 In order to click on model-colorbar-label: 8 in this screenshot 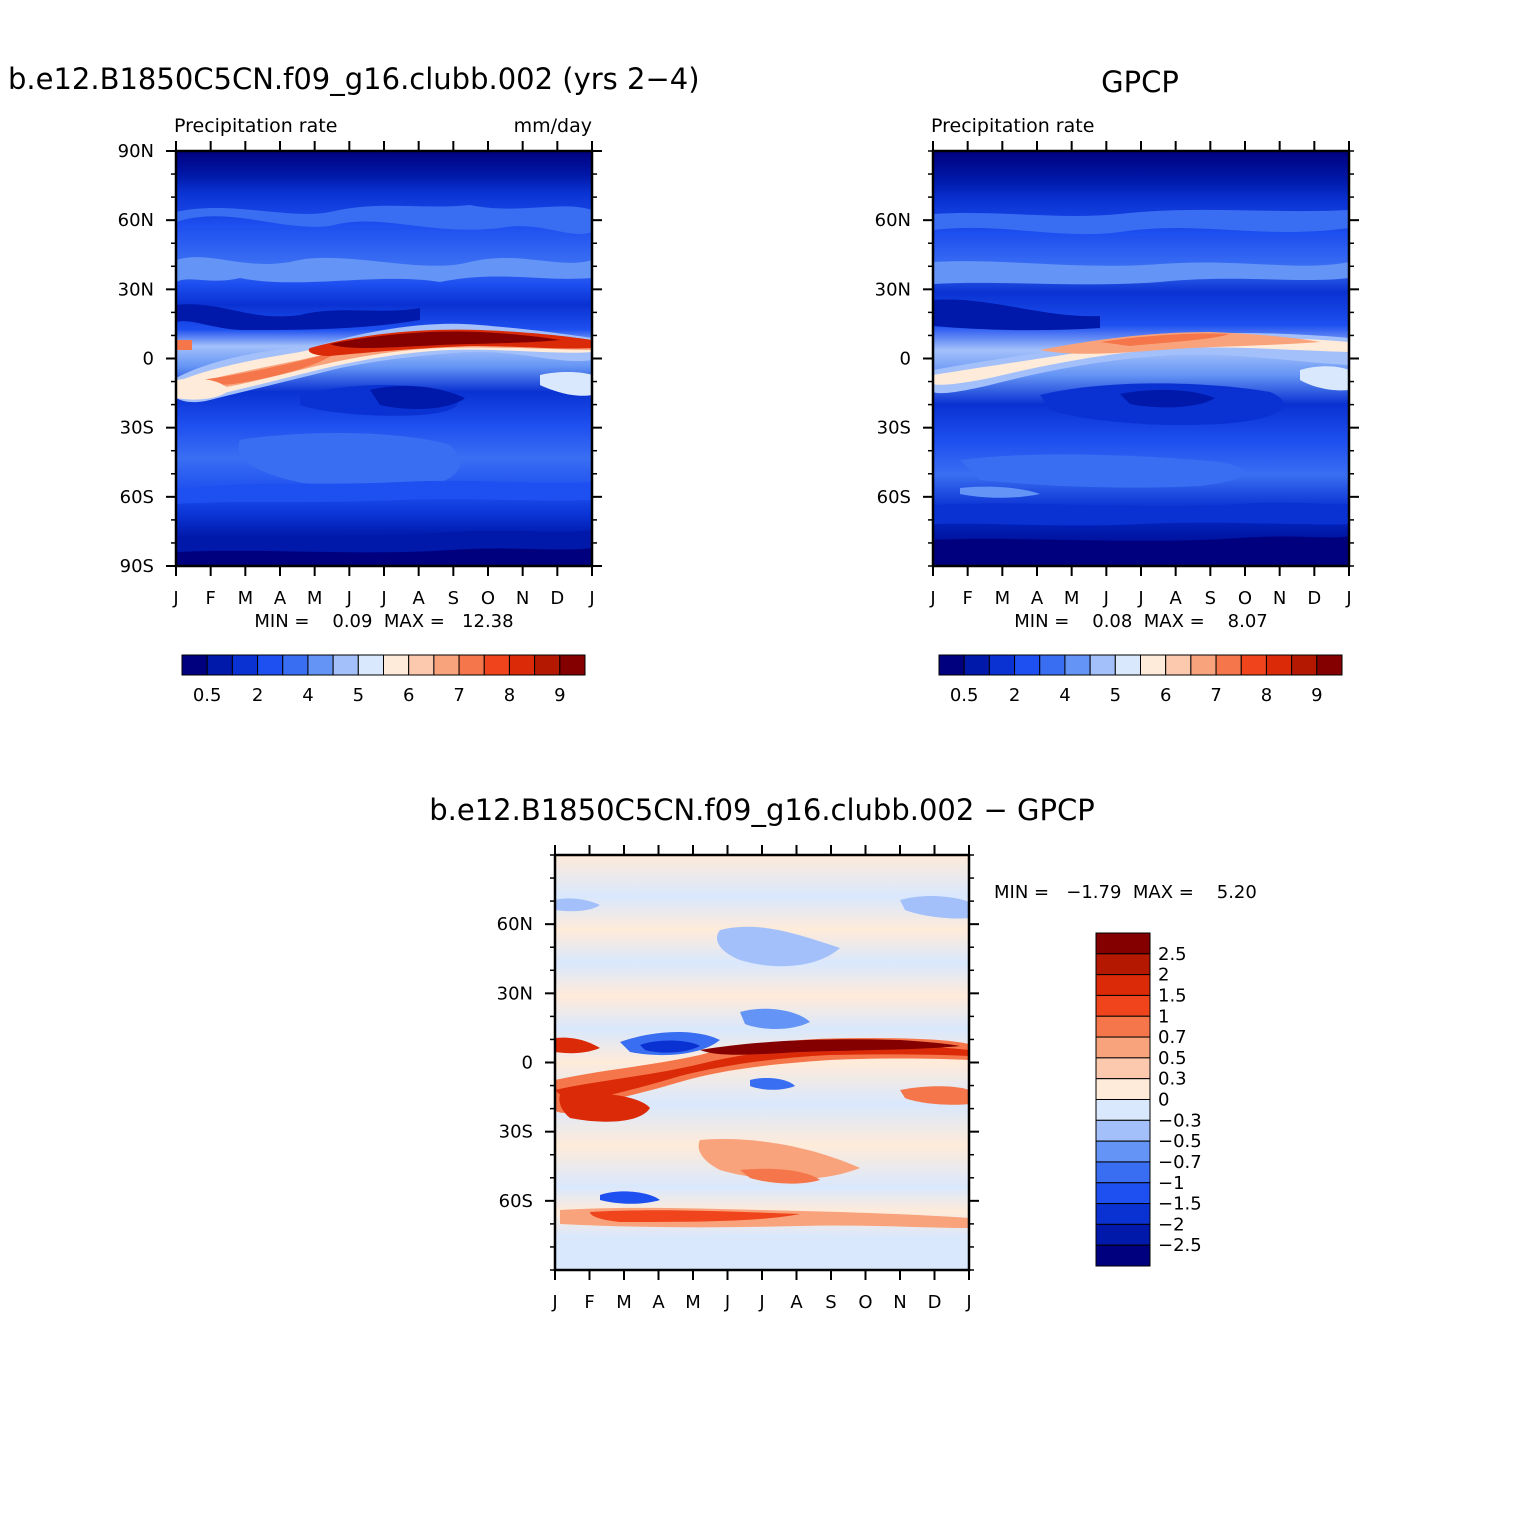, I will do `click(509, 695)`.